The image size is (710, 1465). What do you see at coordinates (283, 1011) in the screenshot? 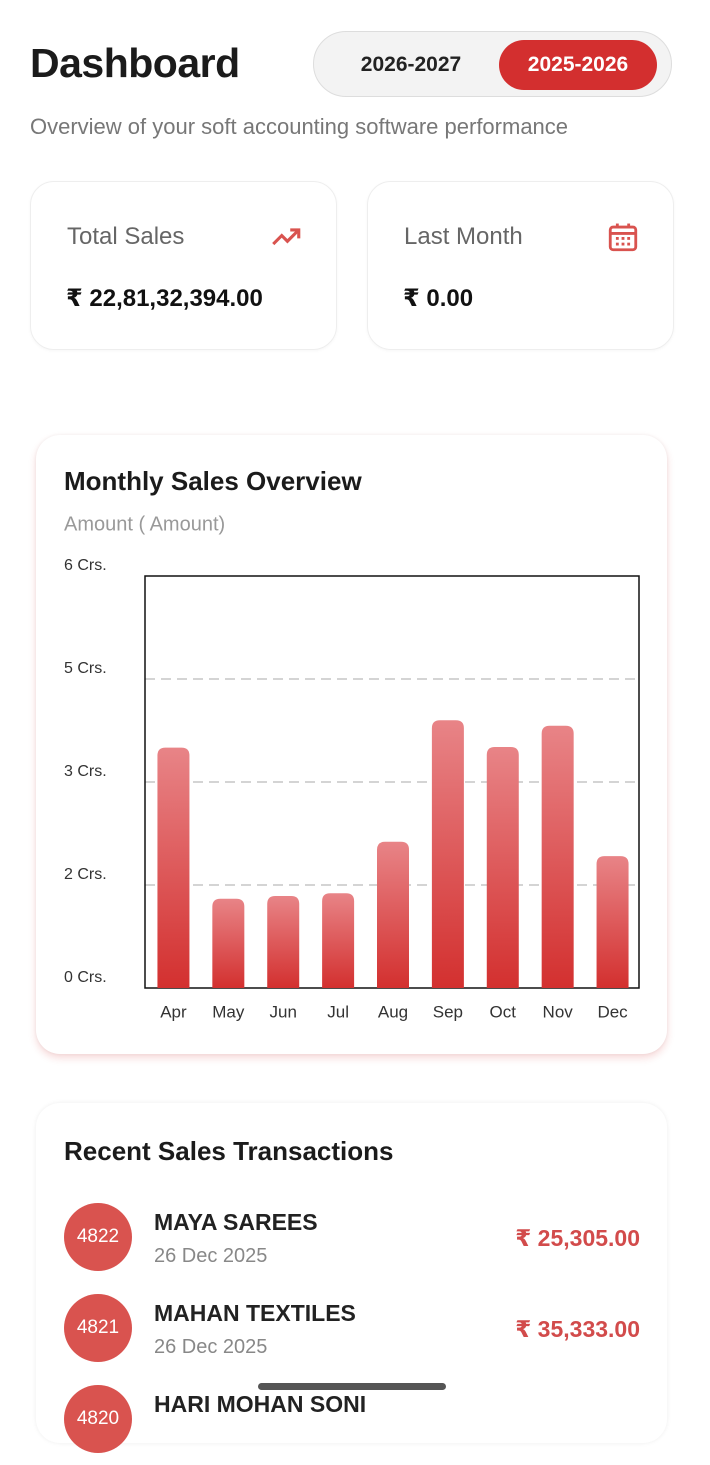
I see `x-tick-label: Jun` at bounding box center [283, 1011].